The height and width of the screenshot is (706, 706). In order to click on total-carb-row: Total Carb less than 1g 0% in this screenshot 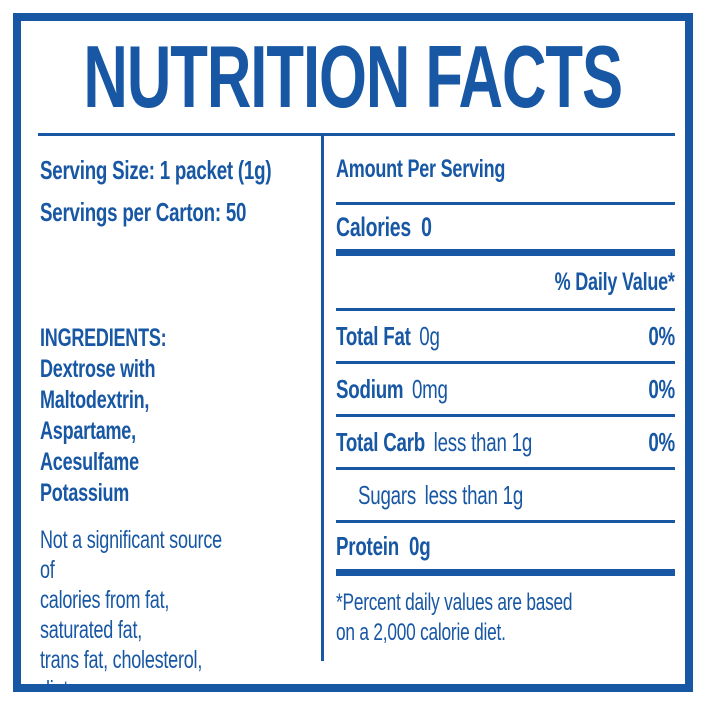, I will do `click(505, 442)`.